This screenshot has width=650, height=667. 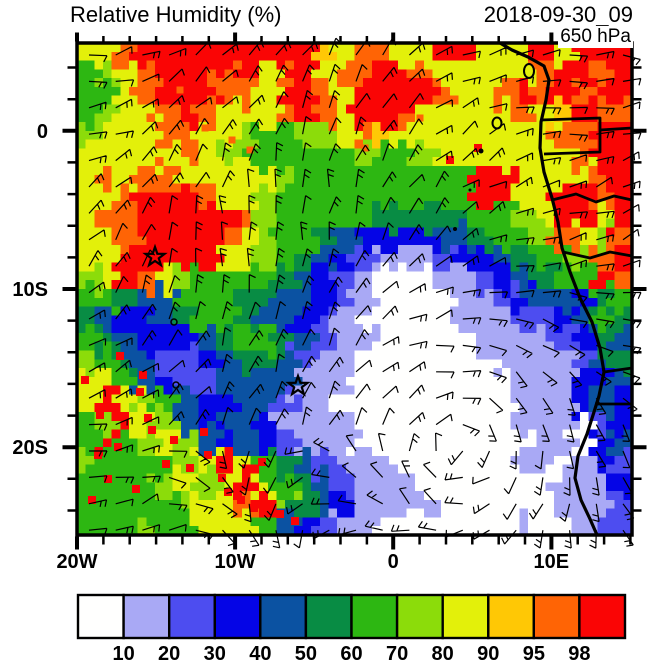 I want to click on y-tick-label: 10S, so click(x=30, y=290).